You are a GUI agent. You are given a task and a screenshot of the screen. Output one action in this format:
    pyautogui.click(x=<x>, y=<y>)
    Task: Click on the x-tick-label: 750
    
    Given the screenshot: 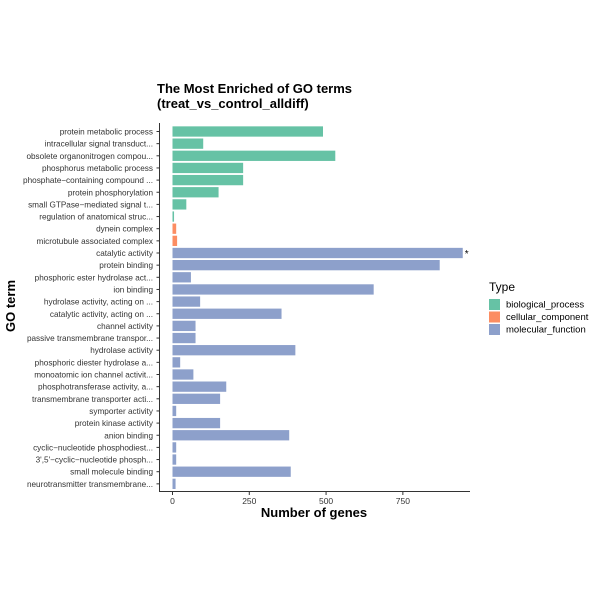 What is the action you would take?
    pyautogui.click(x=403, y=501)
    